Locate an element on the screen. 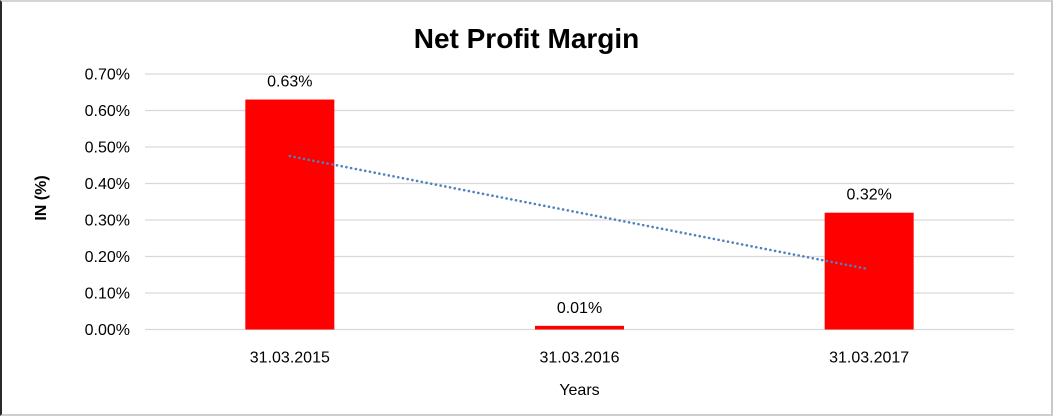 The height and width of the screenshot is (416, 1053). bar-data-label: 0.63% is located at coordinates (289, 82).